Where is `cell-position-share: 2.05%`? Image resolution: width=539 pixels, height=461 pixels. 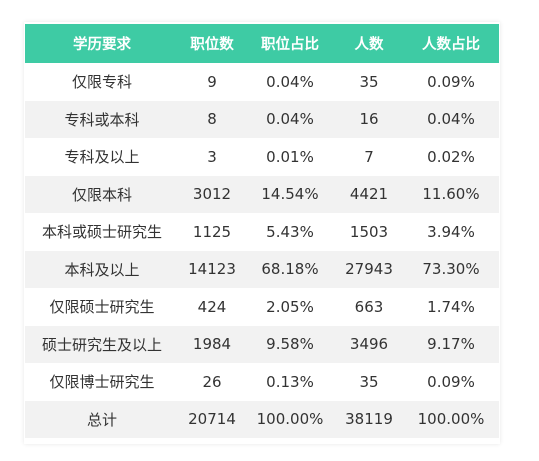
cell-position-share: 2.05% is located at coordinates (290, 307).